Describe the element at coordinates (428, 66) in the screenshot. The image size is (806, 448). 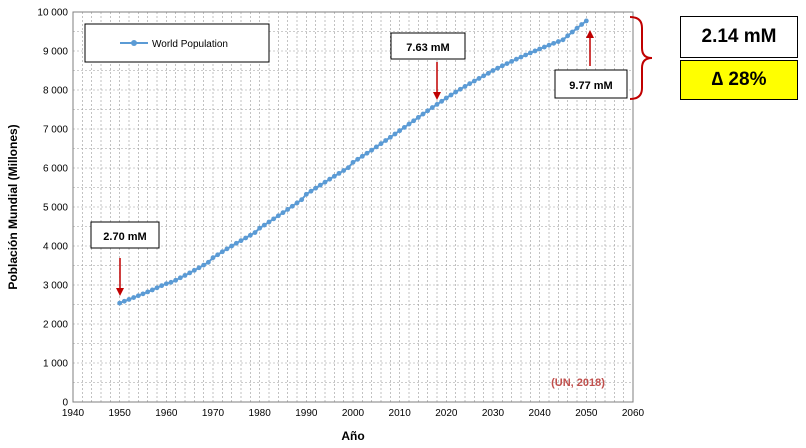
I see `annotation-2018: 7.63 mM` at that location.